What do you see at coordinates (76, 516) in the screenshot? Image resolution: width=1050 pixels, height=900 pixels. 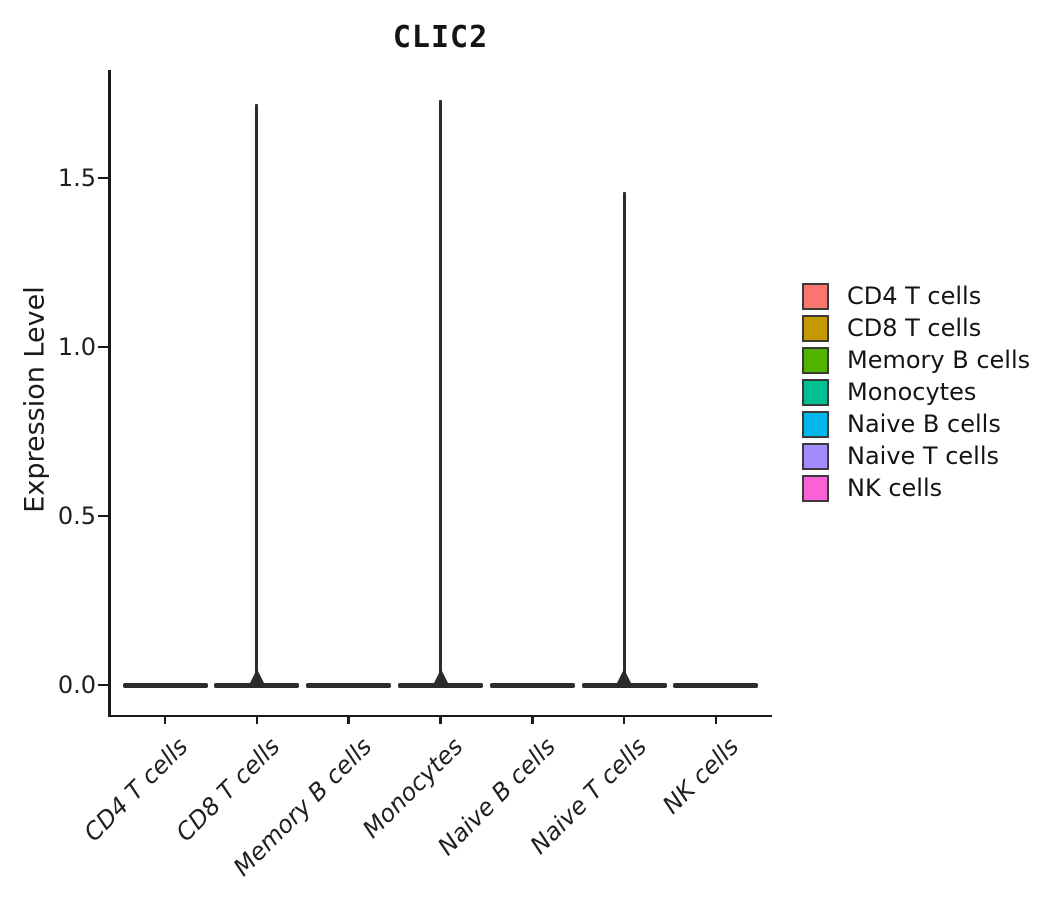 I see `y-tick-label: 0.5` at bounding box center [76, 516].